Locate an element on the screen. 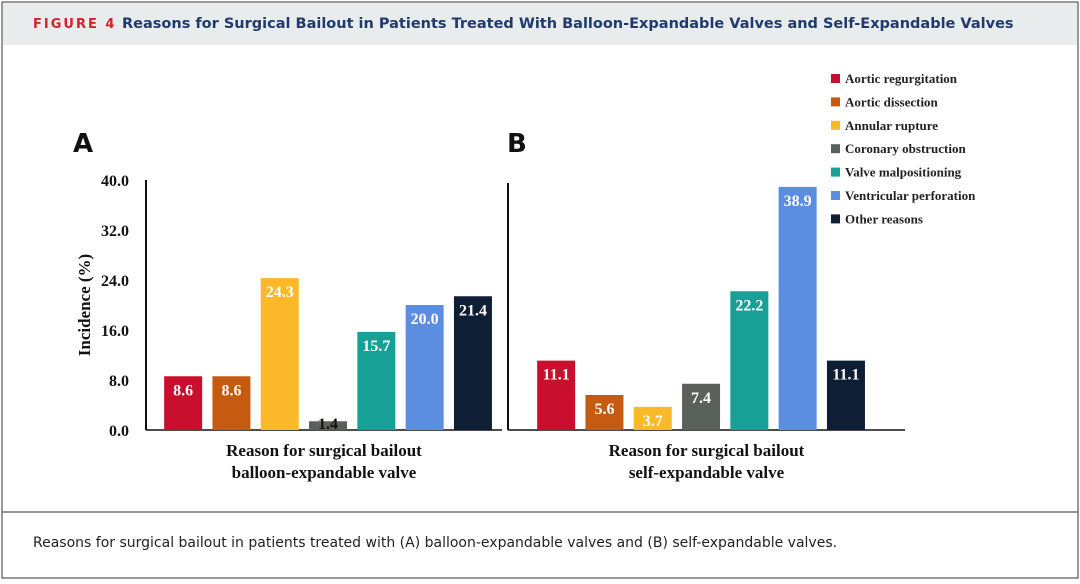 The width and height of the screenshot is (1080, 584). legend-label: Valve malpositioning is located at coordinates (903, 172).